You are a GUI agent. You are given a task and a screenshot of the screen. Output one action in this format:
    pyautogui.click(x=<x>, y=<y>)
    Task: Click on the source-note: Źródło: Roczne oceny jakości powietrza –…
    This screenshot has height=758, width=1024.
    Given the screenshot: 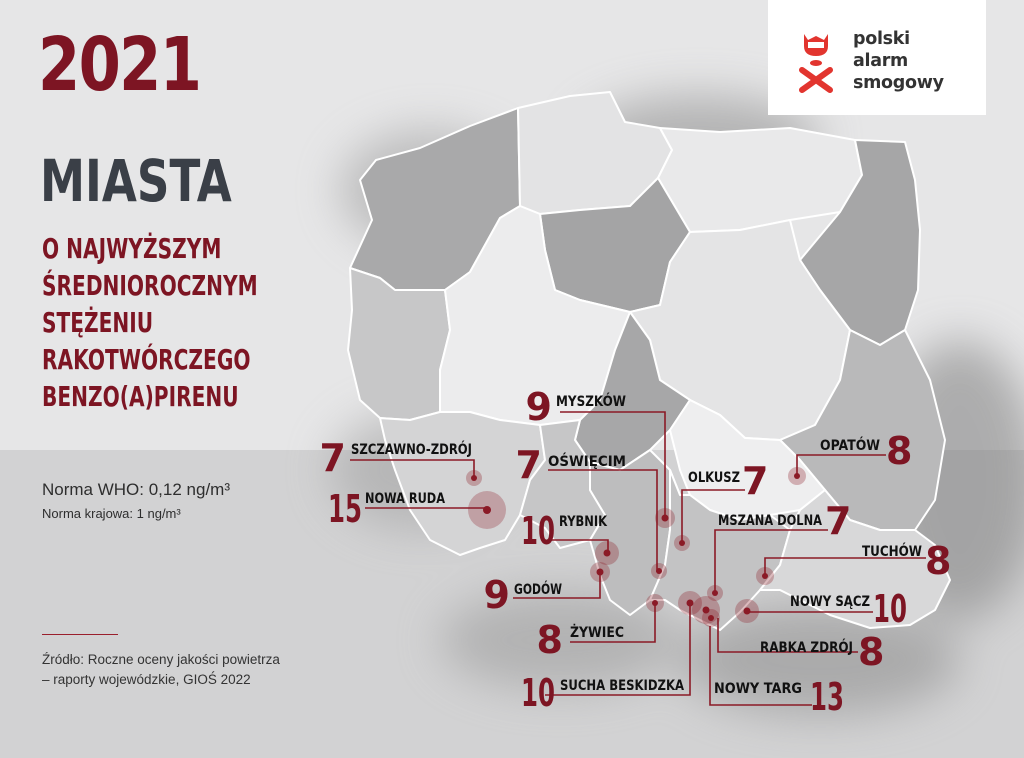 What is the action you would take?
    pyautogui.click(x=161, y=670)
    